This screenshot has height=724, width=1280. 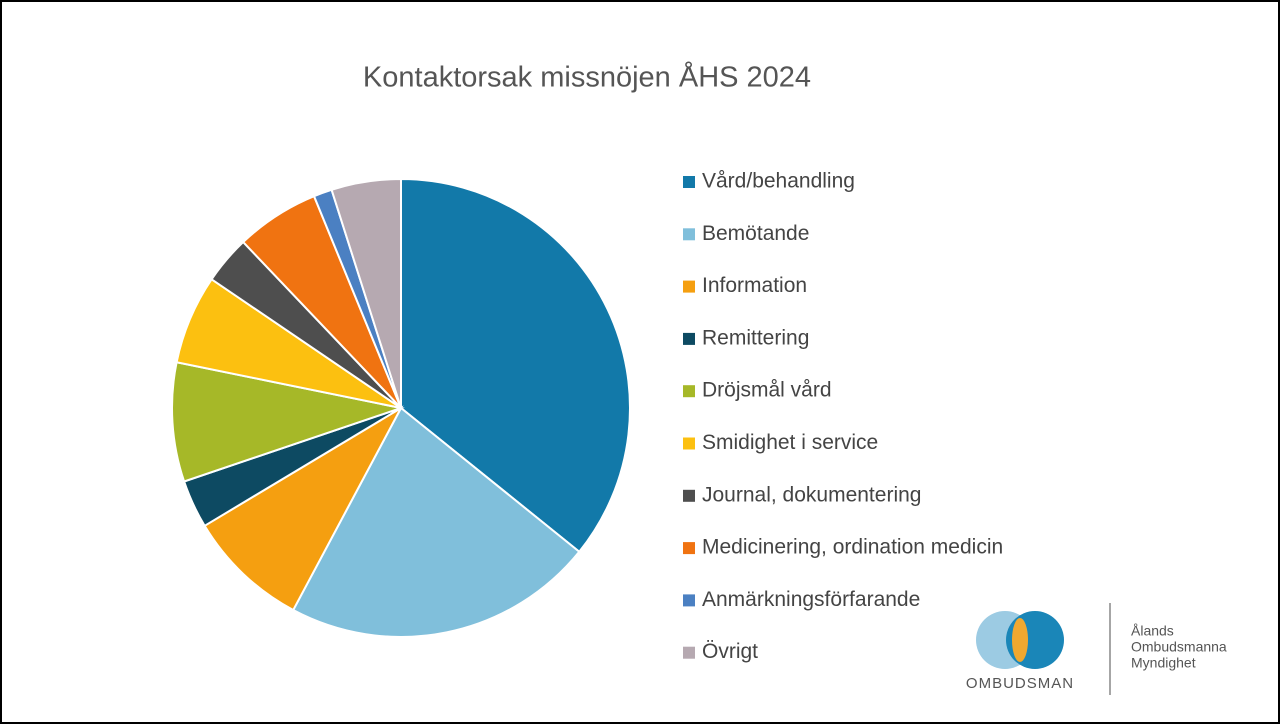 I want to click on legend-label: Övrigt, so click(x=730, y=651).